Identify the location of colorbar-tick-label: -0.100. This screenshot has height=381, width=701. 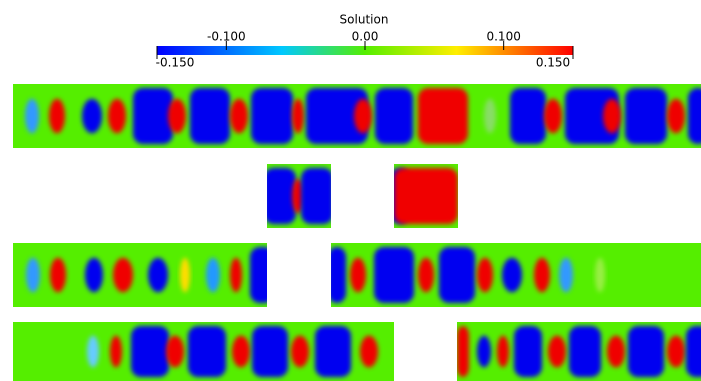
(226, 37).